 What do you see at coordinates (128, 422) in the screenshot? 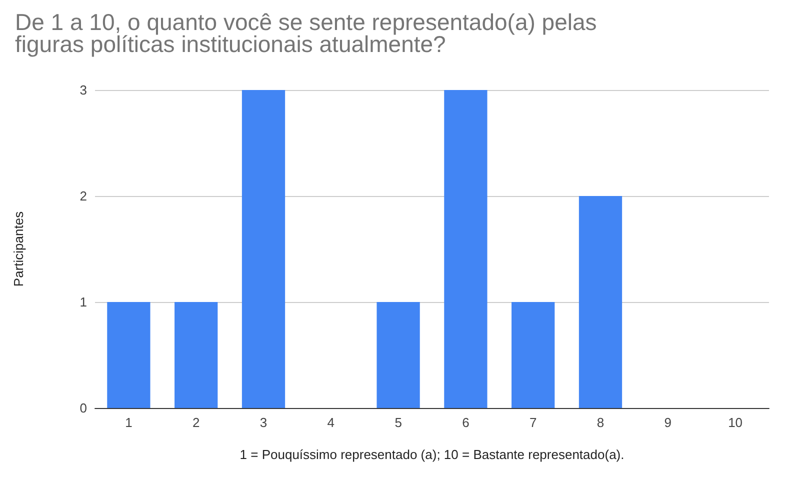
I see `x-tick-label: 1` at bounding box center [128, 422].